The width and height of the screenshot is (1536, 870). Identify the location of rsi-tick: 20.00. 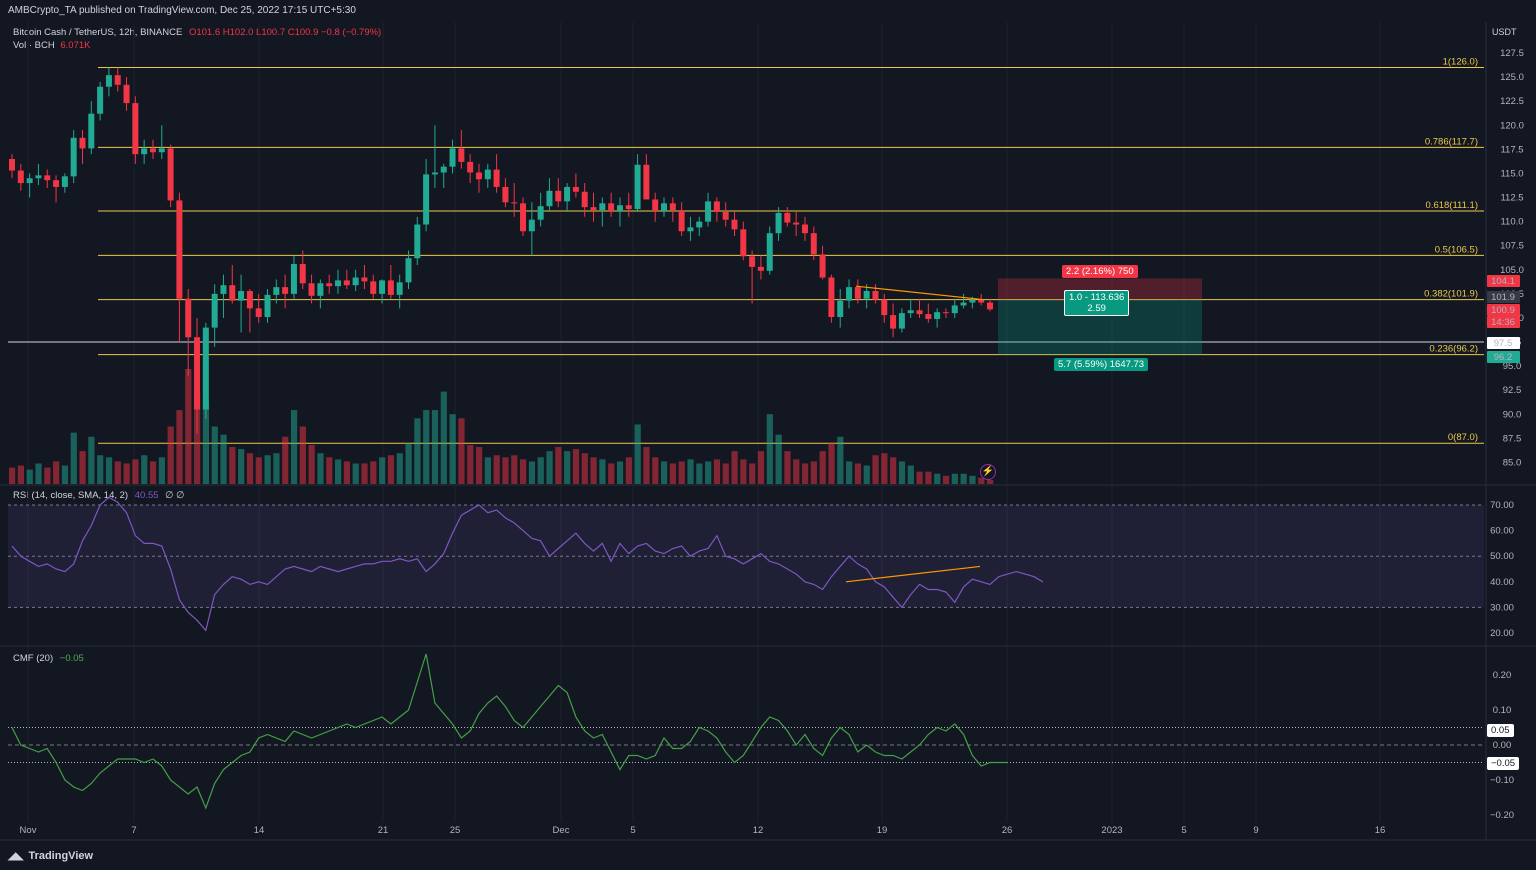
(1502, 633).